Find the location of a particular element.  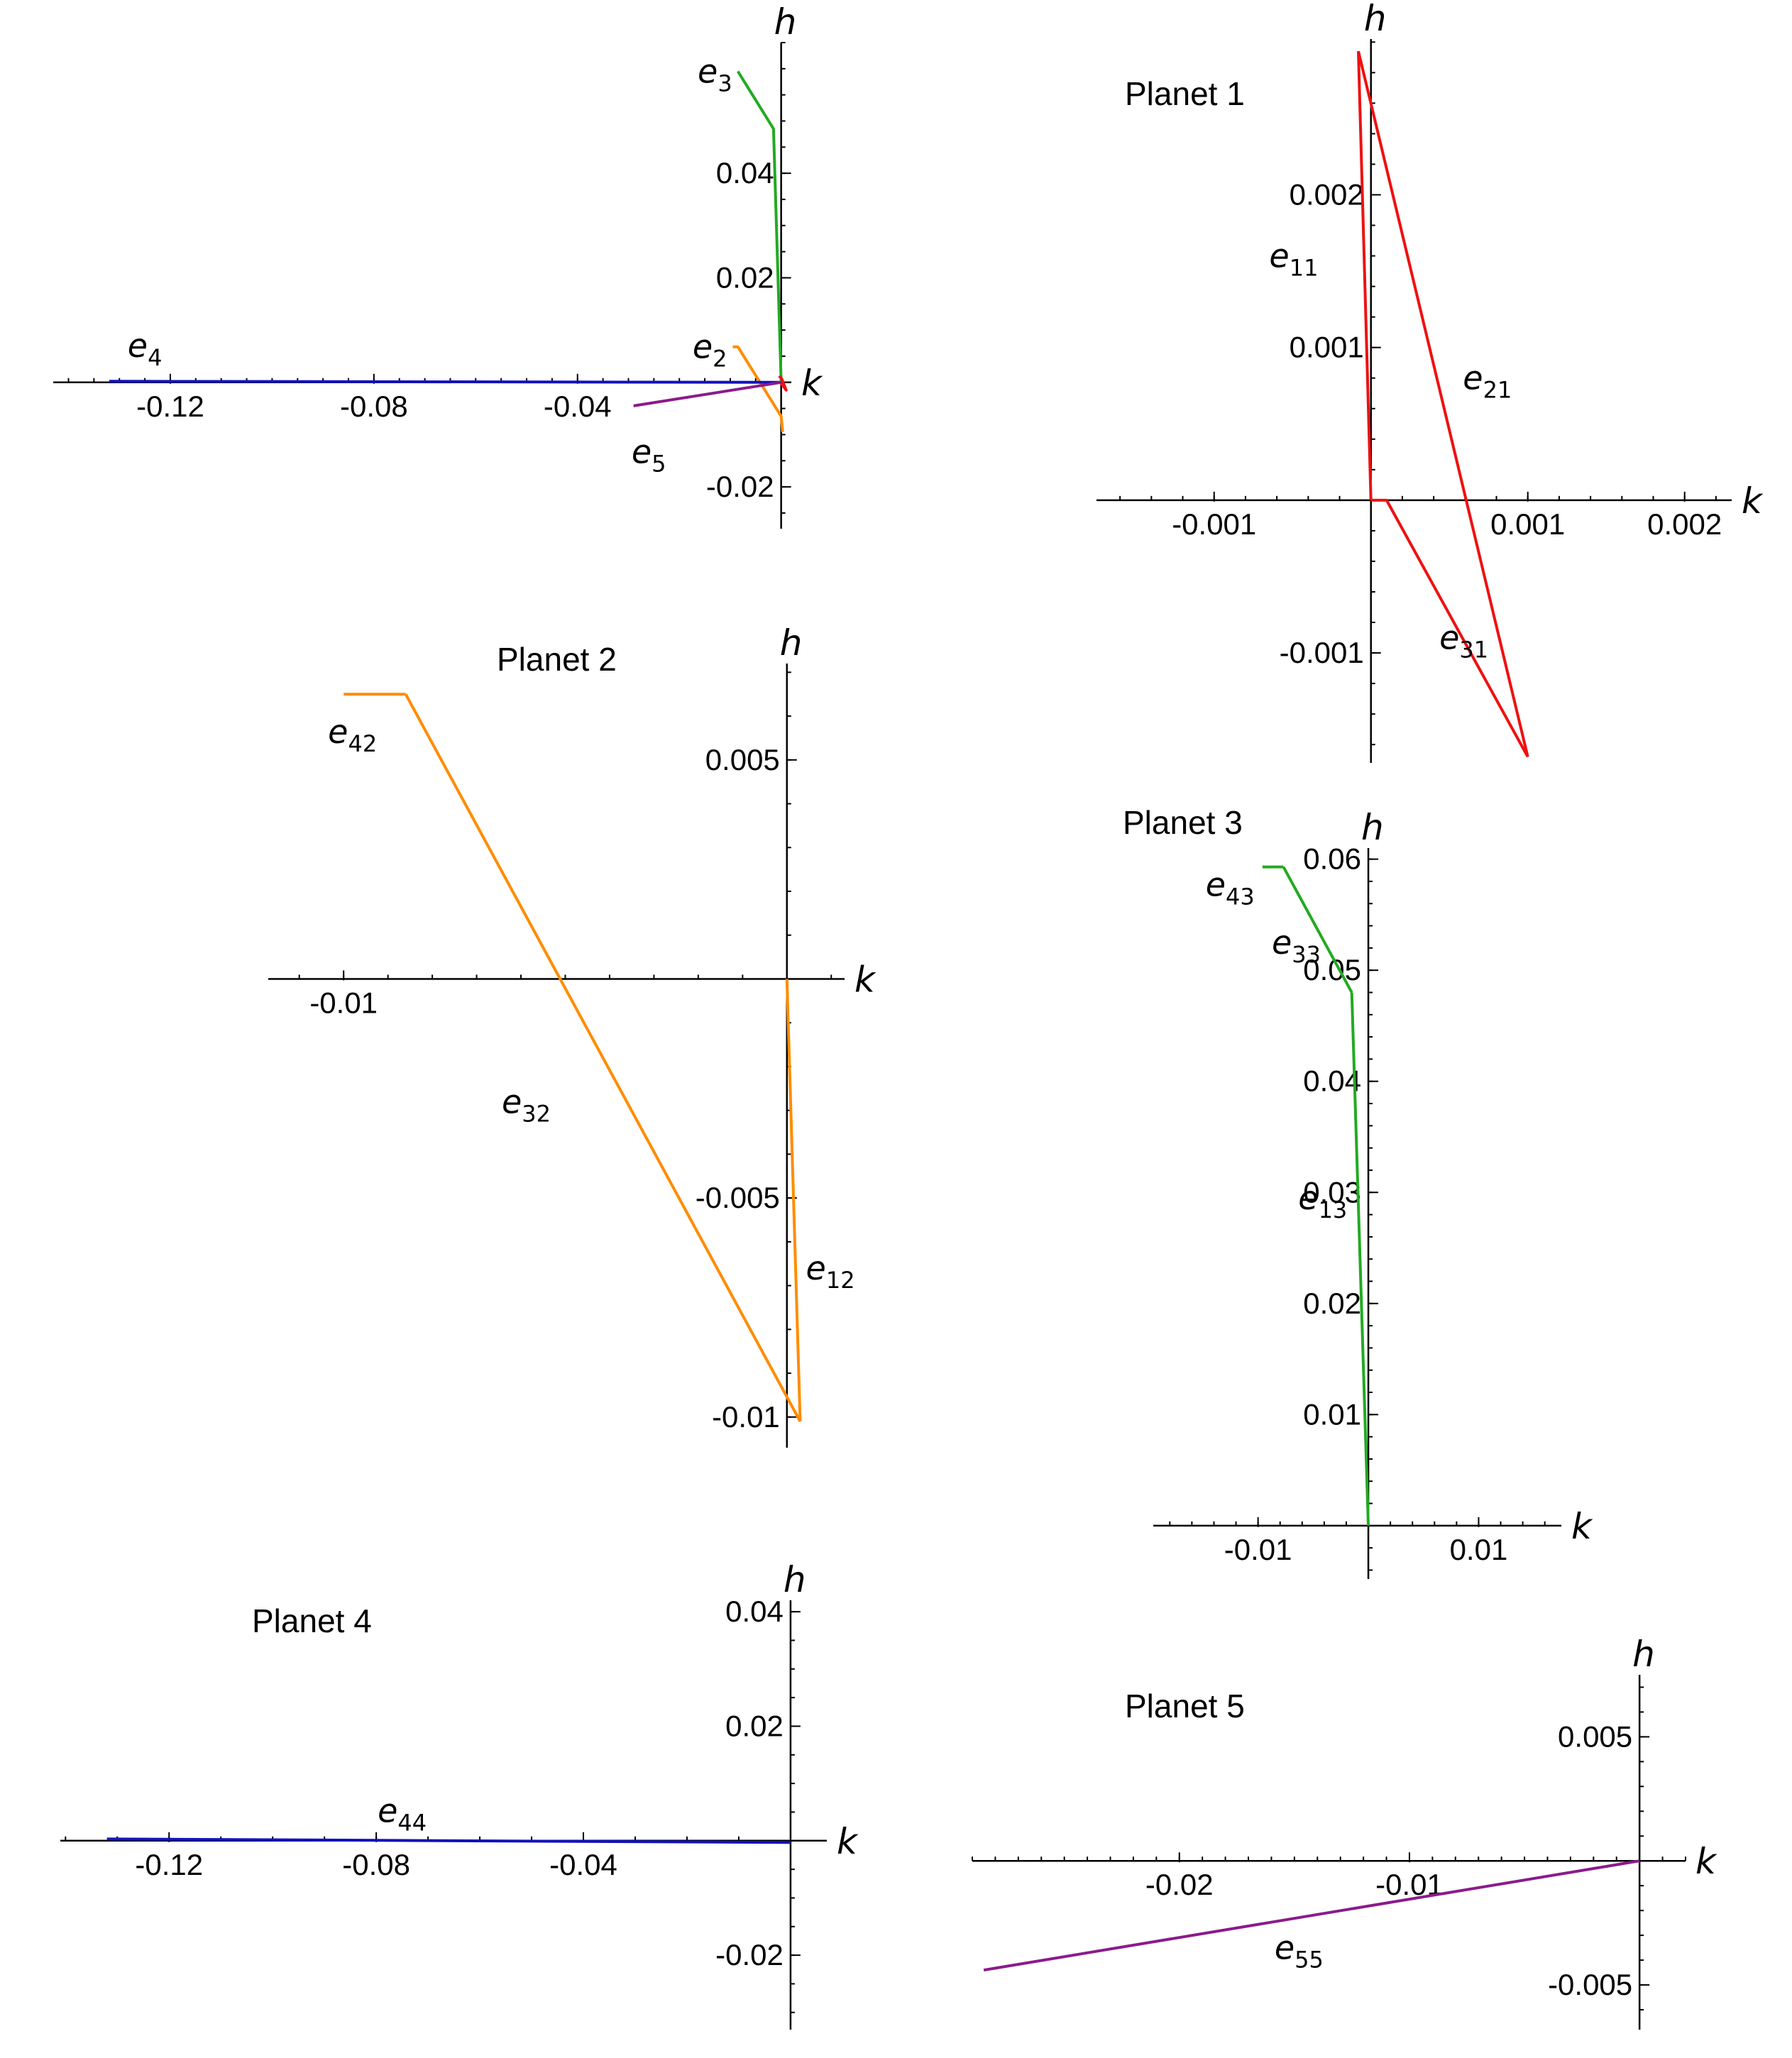

series-line-e5 is located at coordinates (707, 393).